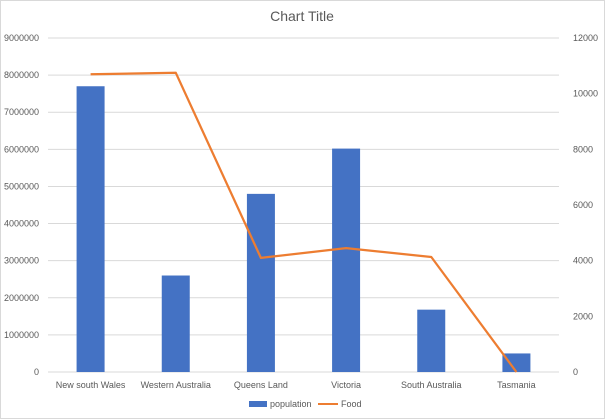  What do you see at coordinates (21, 224) in the screenshot?
I see `left-tick-label: 4000000` at bounding box center [21, 224].